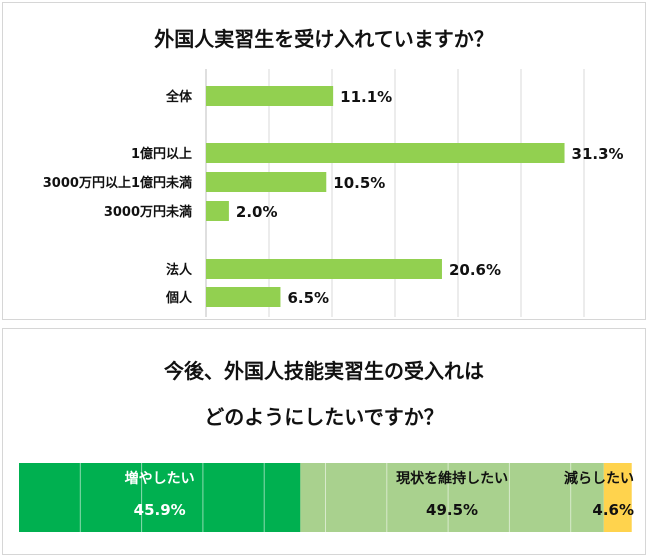 The image size is (650, 557). What do you see at coordinates (161, 154) in the screenshot?
I see `chart1-category-label: 1億円以上` at bounding box center [161, 154].